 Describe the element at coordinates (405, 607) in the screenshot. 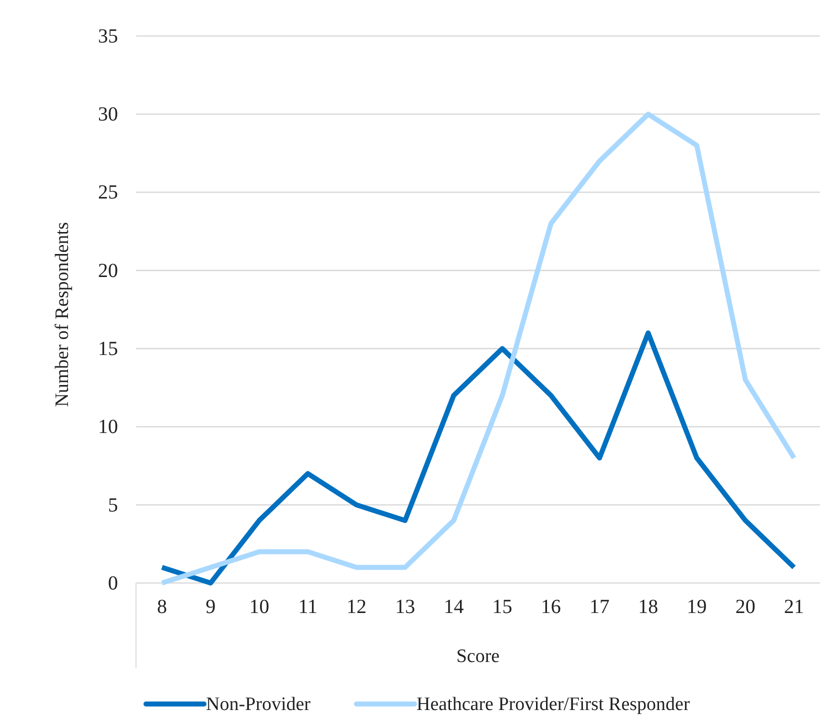

I see `x-tick-label: 13` at that location.